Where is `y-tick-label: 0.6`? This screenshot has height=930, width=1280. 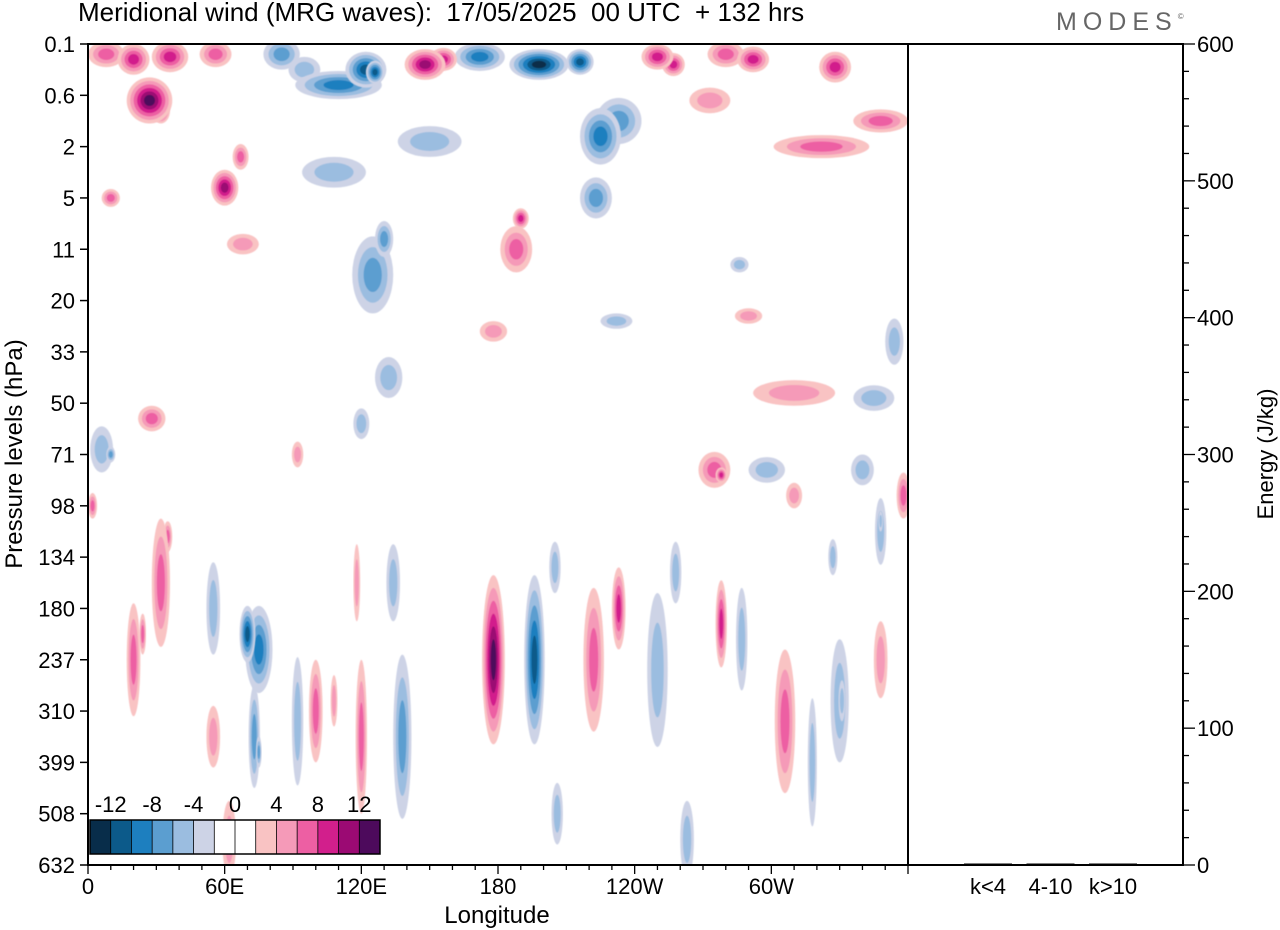 y-tick-label: 0.6 is located at coordinates (59, 95).